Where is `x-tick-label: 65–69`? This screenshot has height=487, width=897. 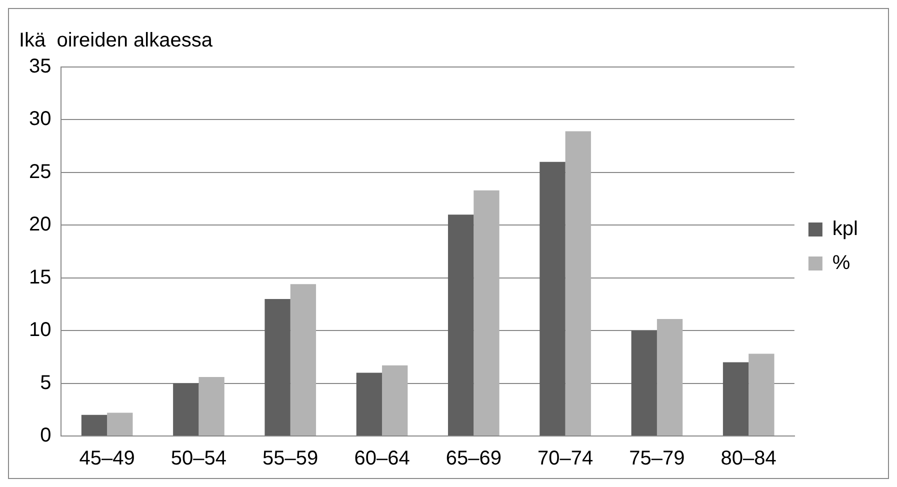
x-tick-label: 65–69 is located at coordinates (474, 459).